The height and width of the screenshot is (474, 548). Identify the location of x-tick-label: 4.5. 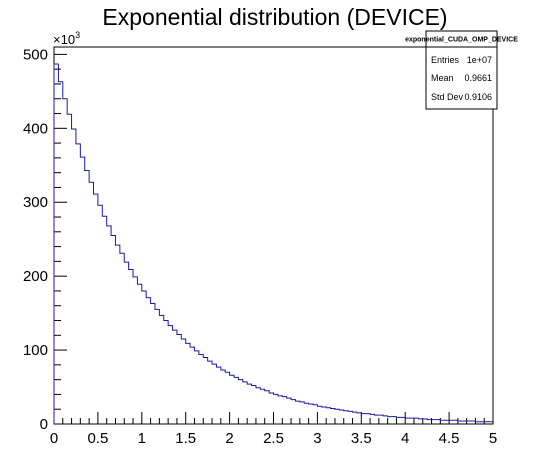
(449, 438).